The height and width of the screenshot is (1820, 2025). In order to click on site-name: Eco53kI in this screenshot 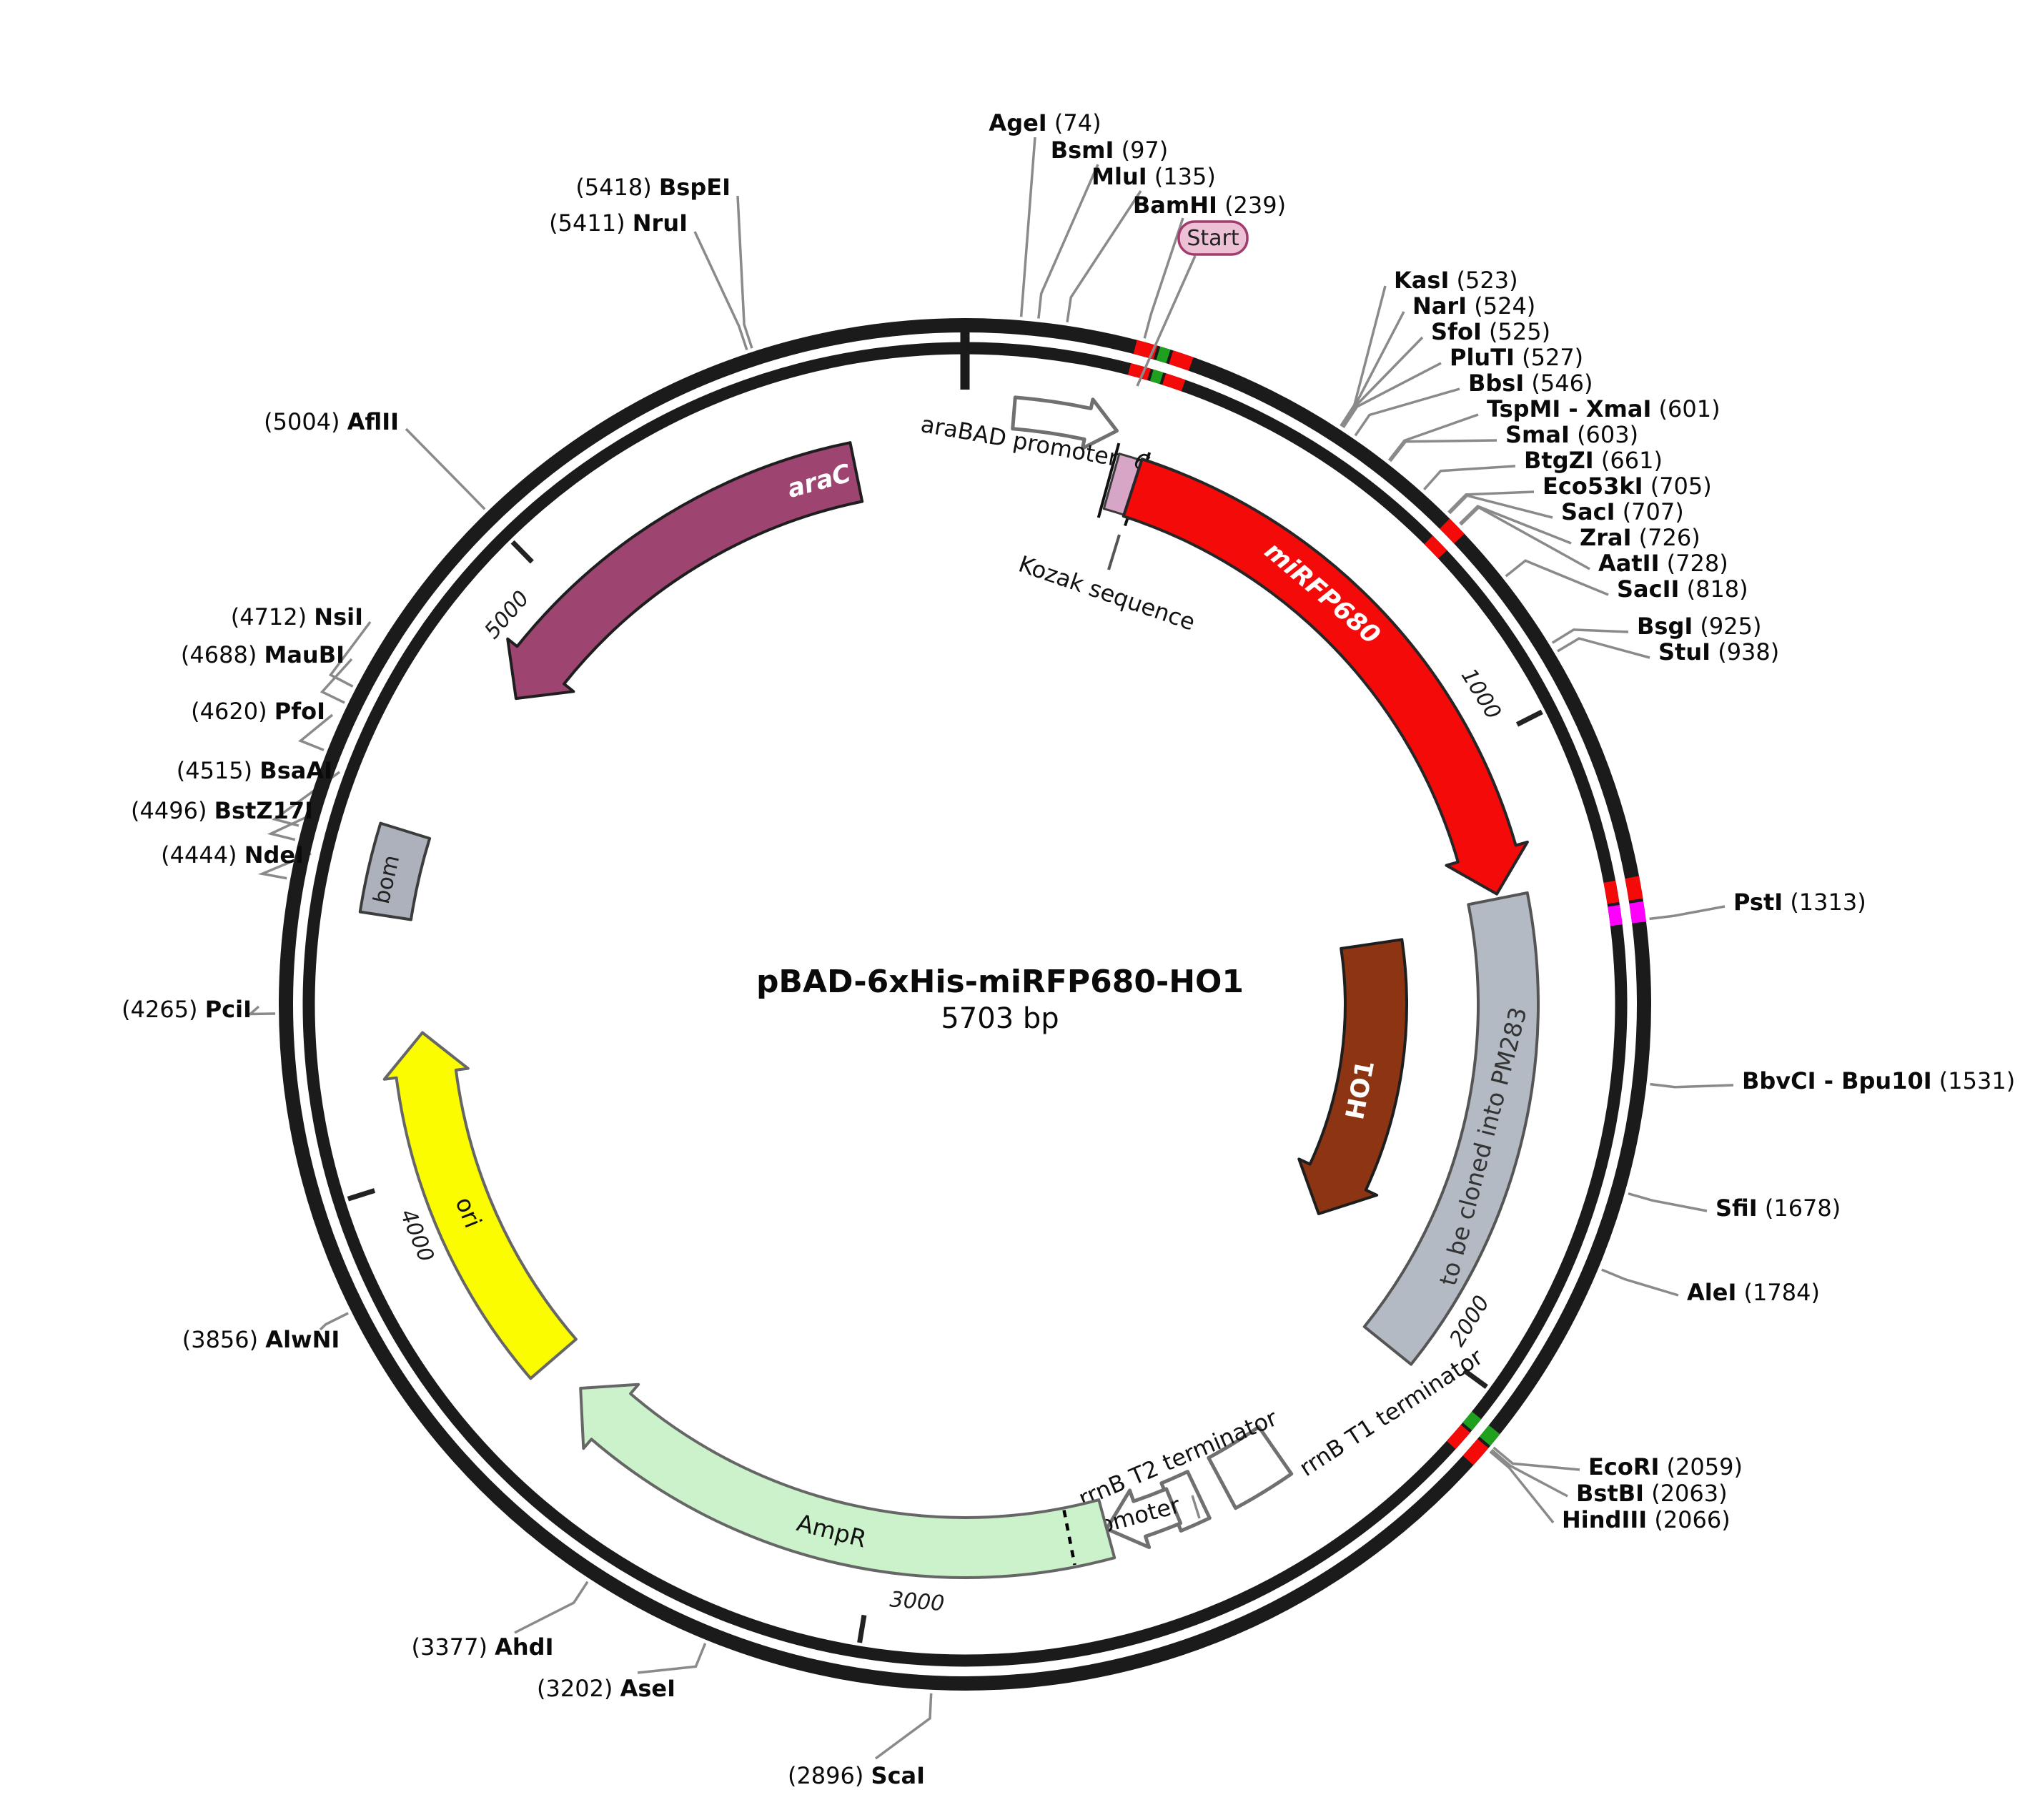, I will do `click(1593, 486)`.